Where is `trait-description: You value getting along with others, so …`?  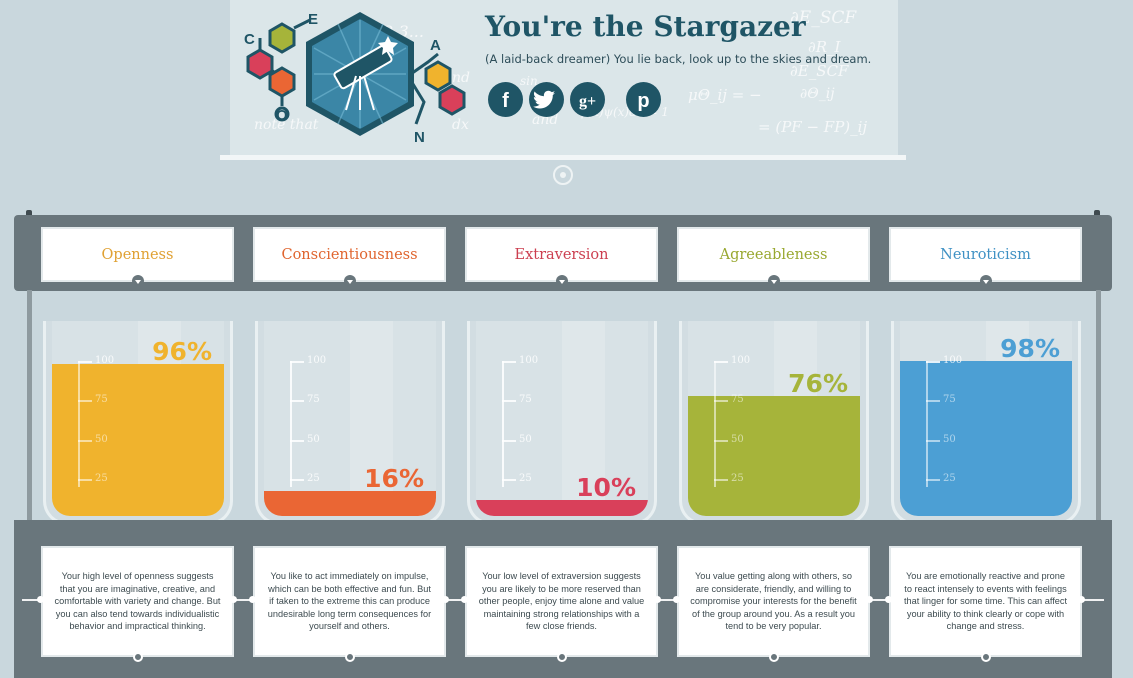 trait-description: You value getting along with others, so … is located at coordinates (773, 601).